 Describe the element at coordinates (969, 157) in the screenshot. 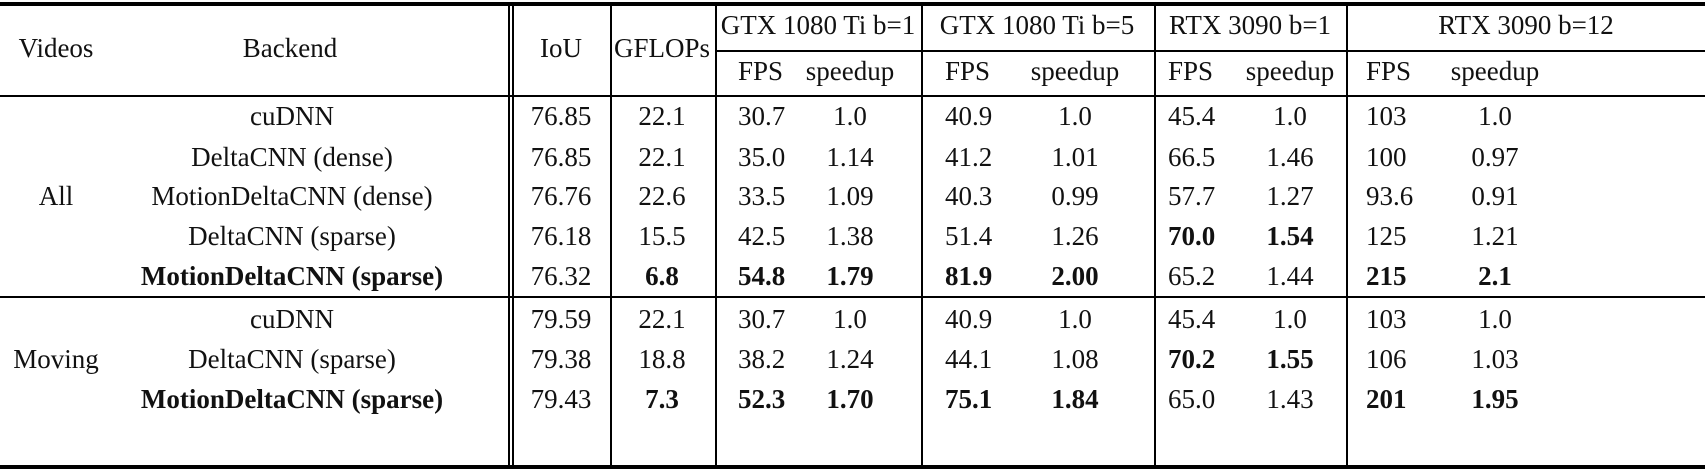

I see `fps-value: 41.2` at that location.